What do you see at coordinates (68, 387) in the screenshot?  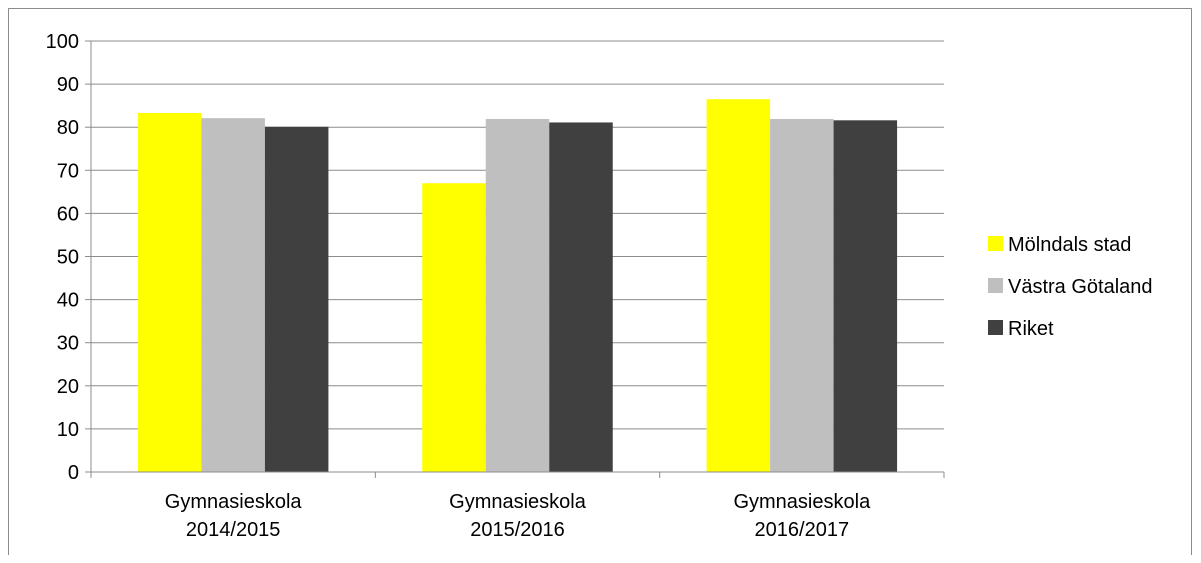 I see `y-tick-label-20: 20` at bounding box center [68, 387].